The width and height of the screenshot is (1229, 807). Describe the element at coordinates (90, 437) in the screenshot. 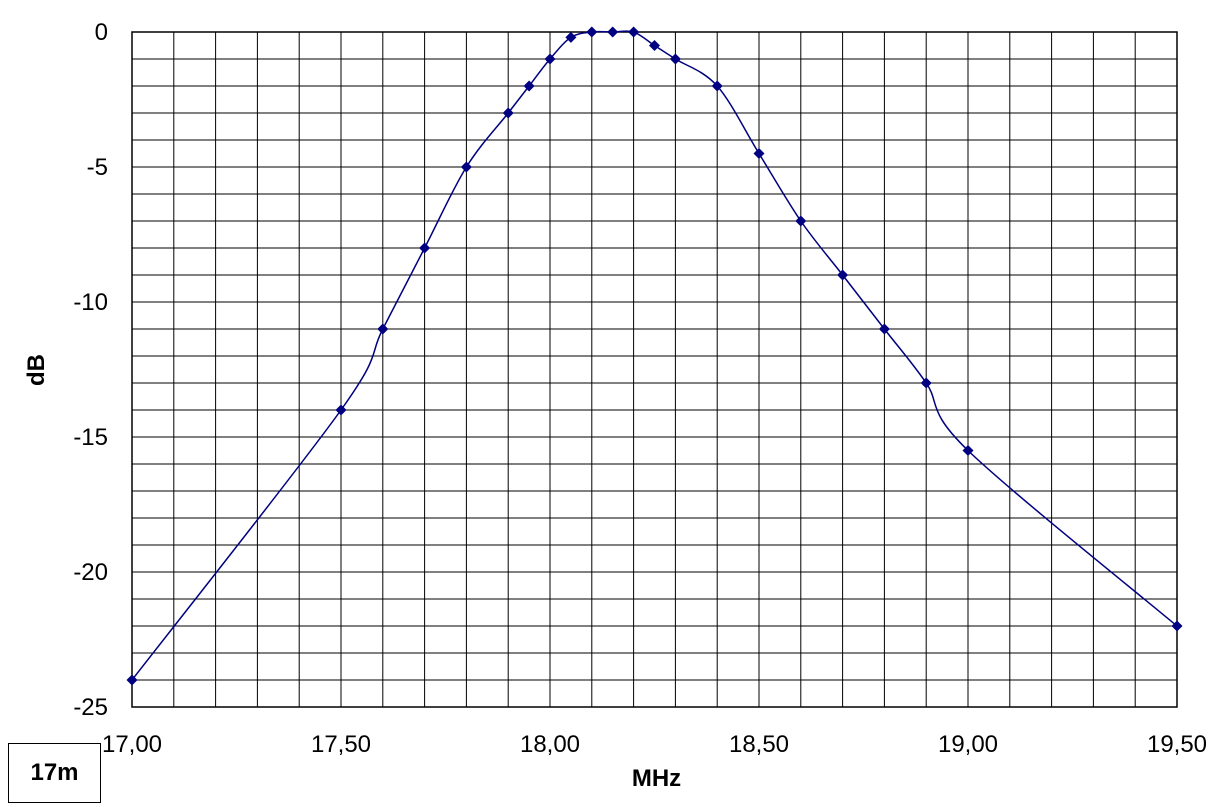

I see `y-tick-label: -15` at that location.